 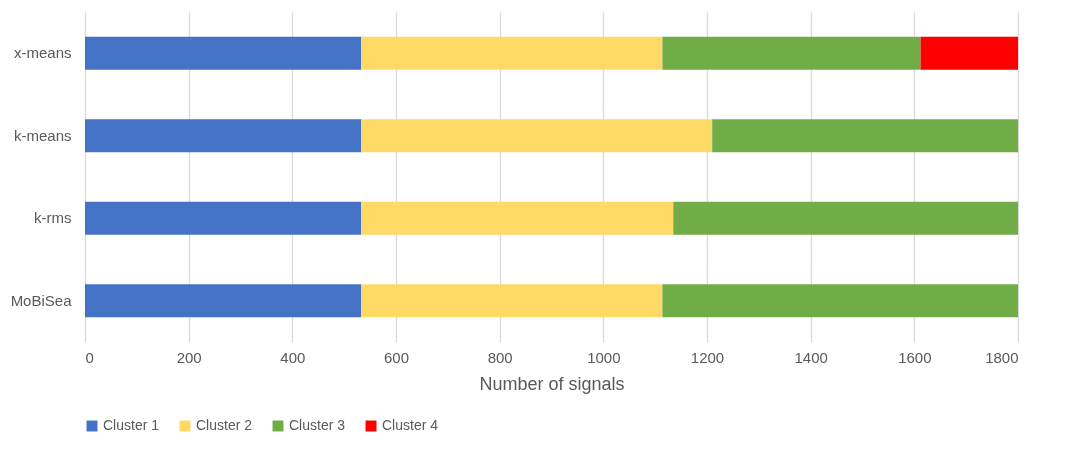 What do you see at coordinates (500, 357) in the screenshot?
I see `x-tick-label: 800` at bounding box center [500, 357].